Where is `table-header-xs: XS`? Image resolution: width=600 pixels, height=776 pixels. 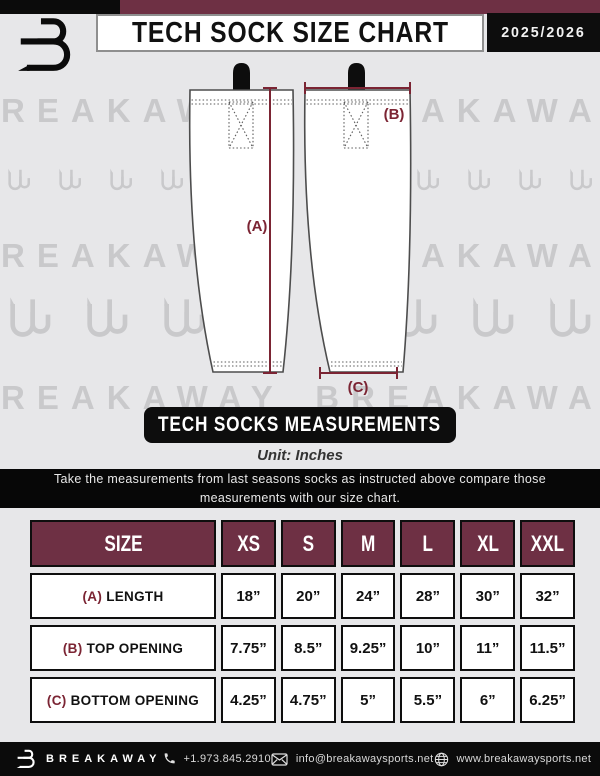 table-header-xs: XS is located at coordinates (248, 543).